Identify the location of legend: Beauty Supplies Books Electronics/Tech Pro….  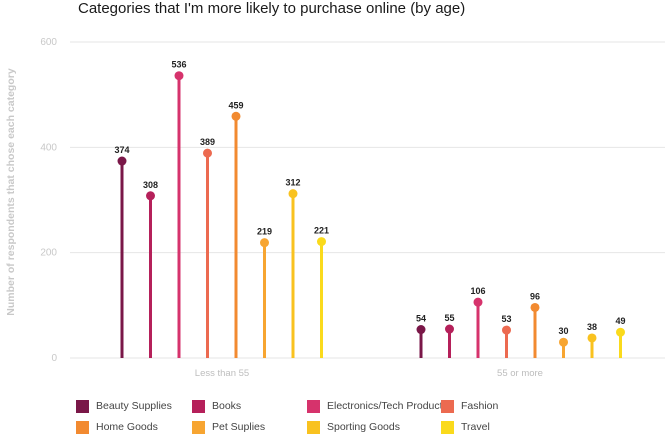
(356, 418).